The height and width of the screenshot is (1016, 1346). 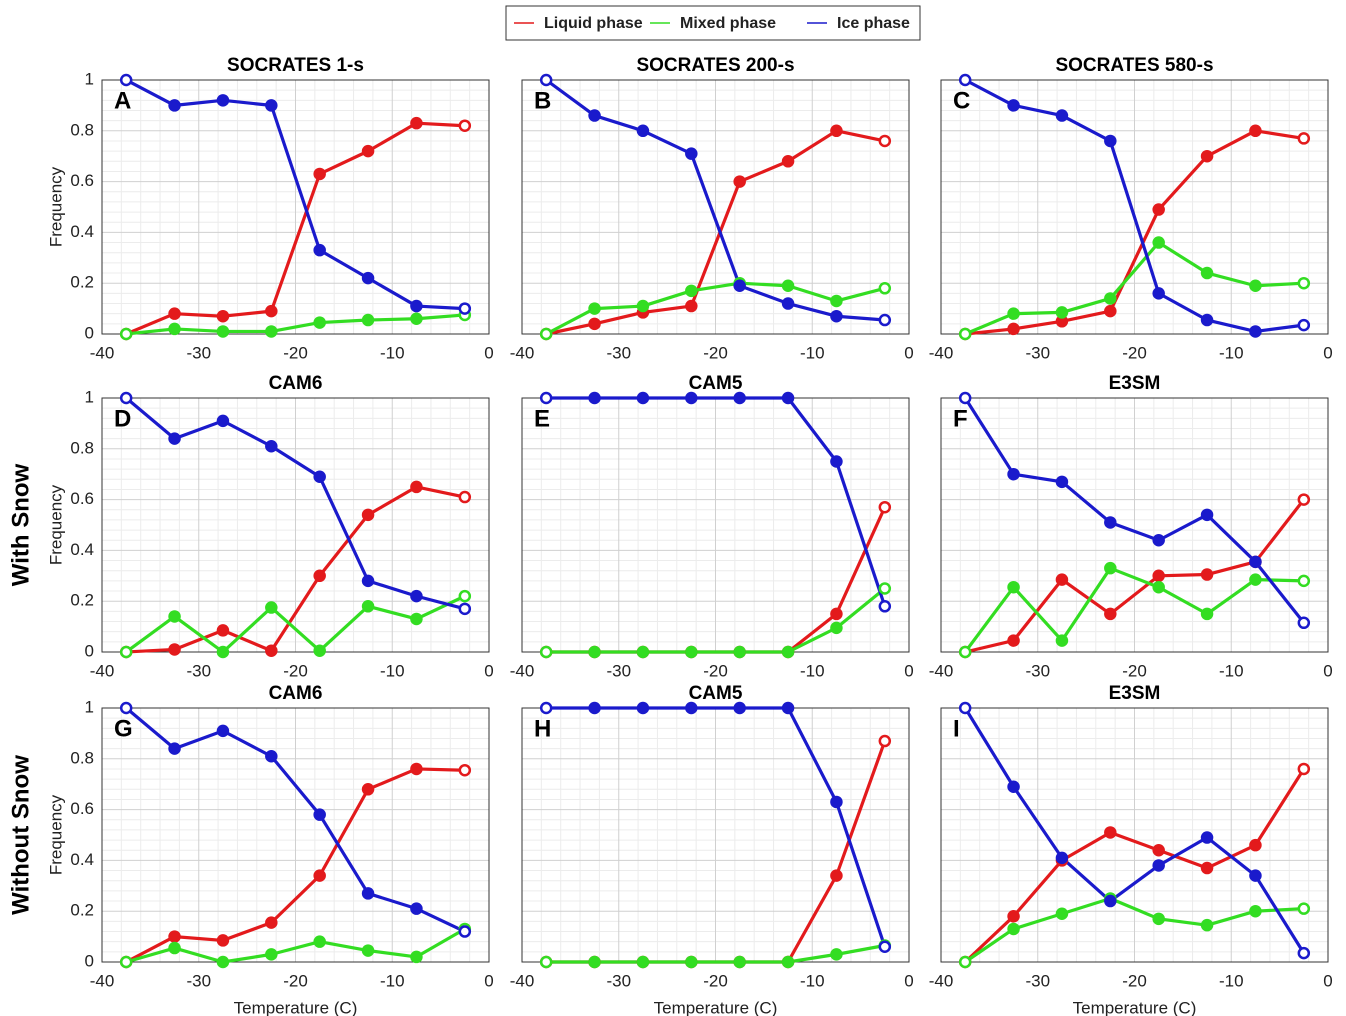 I want to click on panel-label: H, so click(x=542, y=728).